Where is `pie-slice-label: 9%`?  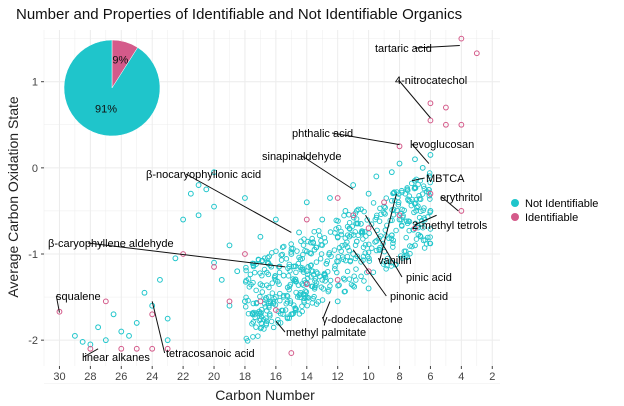
pie-slice-label: 9% is located at coordinates (120, 60).